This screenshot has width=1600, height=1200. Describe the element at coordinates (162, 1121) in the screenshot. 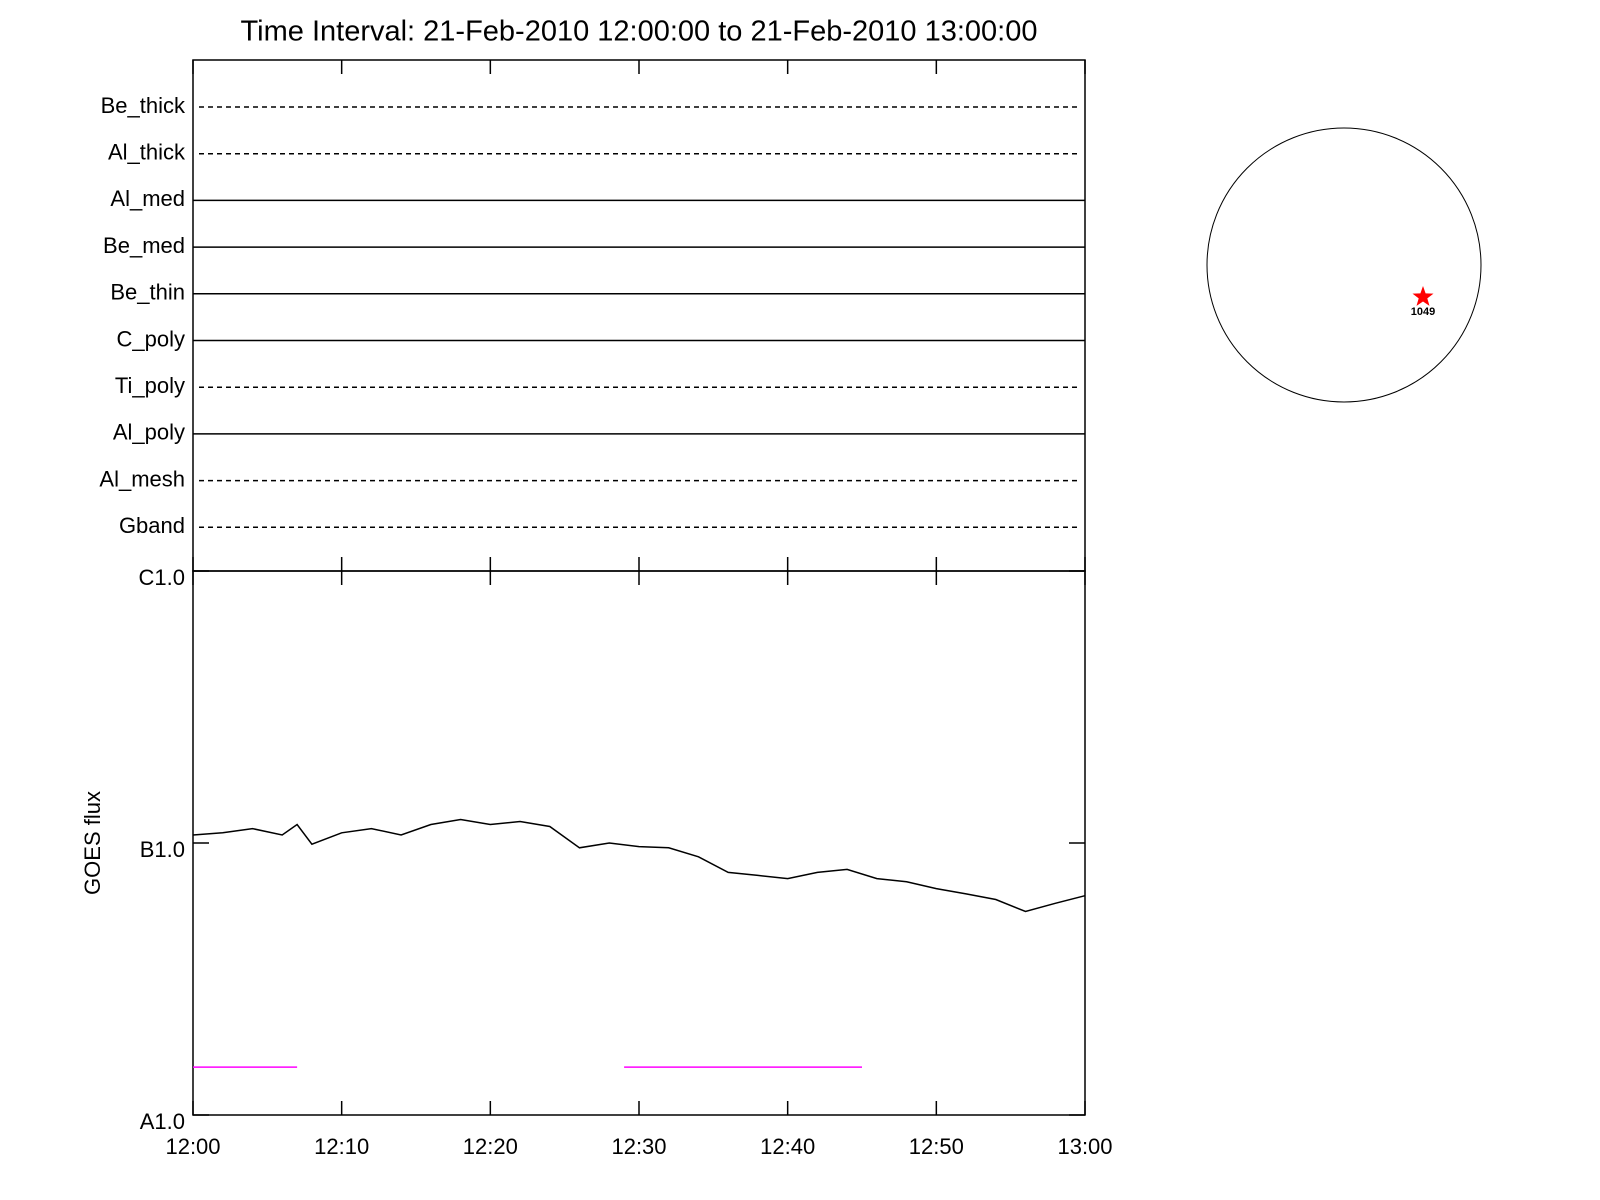

I see `y-tick-label: A1.0` at that location.